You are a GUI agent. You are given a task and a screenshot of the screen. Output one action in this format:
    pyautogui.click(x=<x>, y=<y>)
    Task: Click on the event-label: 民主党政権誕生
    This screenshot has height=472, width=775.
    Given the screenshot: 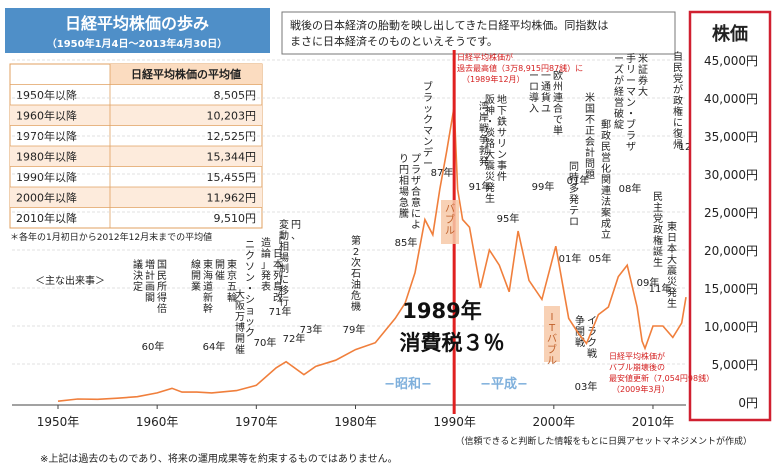 What is the action you would take?
    pyautogui.click(x=658, y=230)
    